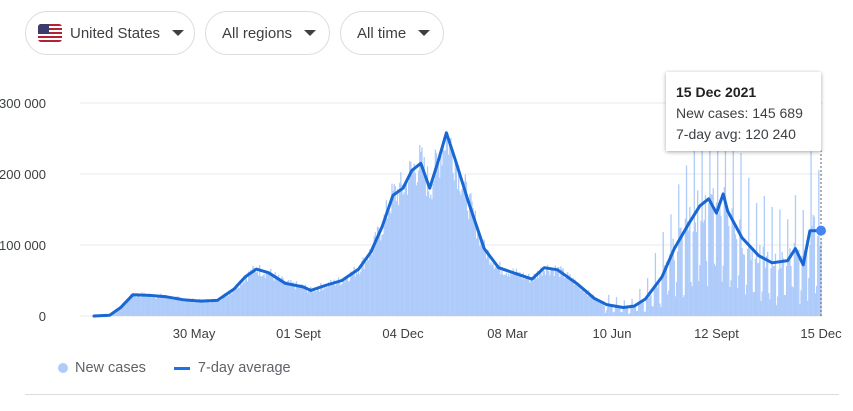 The image size is (853, 411). What do you see at coordinates (821, 230) in the screenshot?
I see `highlight-point` at bounding box center [821, 230].